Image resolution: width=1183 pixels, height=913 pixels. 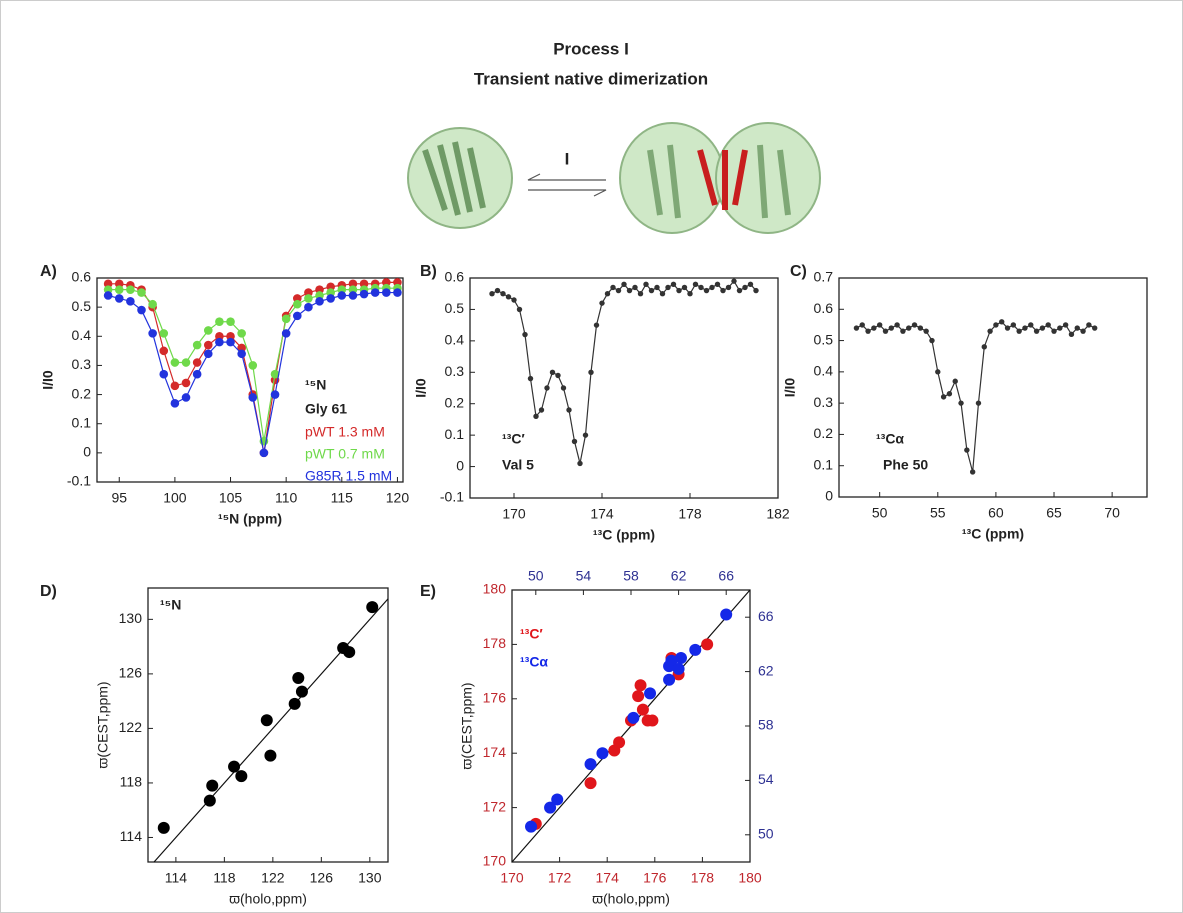 What do you see at coordinates (273, 878) in the screenshot?
I see `x-tick-label: 122` at bounding box center [273, 878].